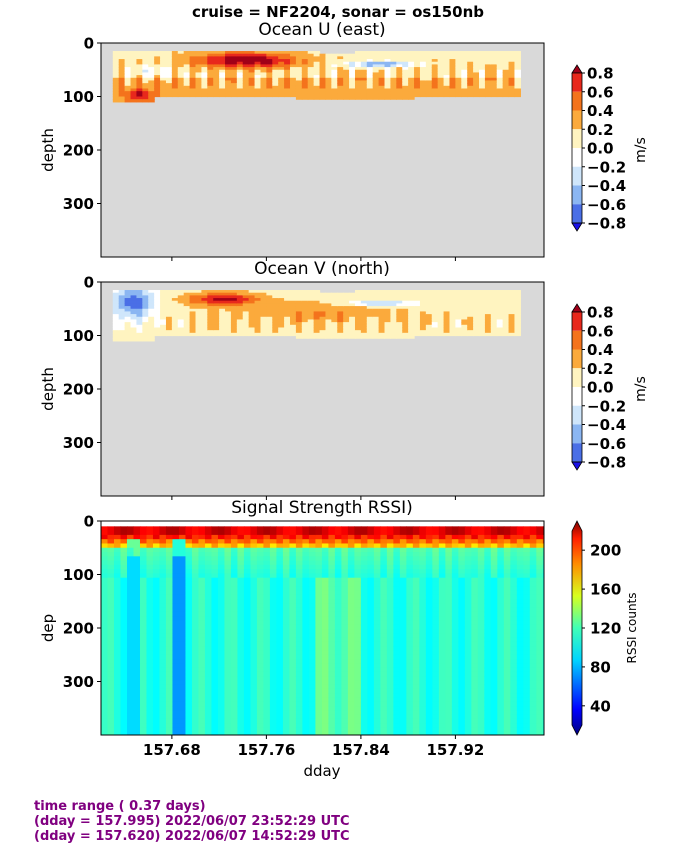 The height and width of the screenshot is (855, 675). I want to click on colorbar-tick-label: 0.4, so click(600, 350).